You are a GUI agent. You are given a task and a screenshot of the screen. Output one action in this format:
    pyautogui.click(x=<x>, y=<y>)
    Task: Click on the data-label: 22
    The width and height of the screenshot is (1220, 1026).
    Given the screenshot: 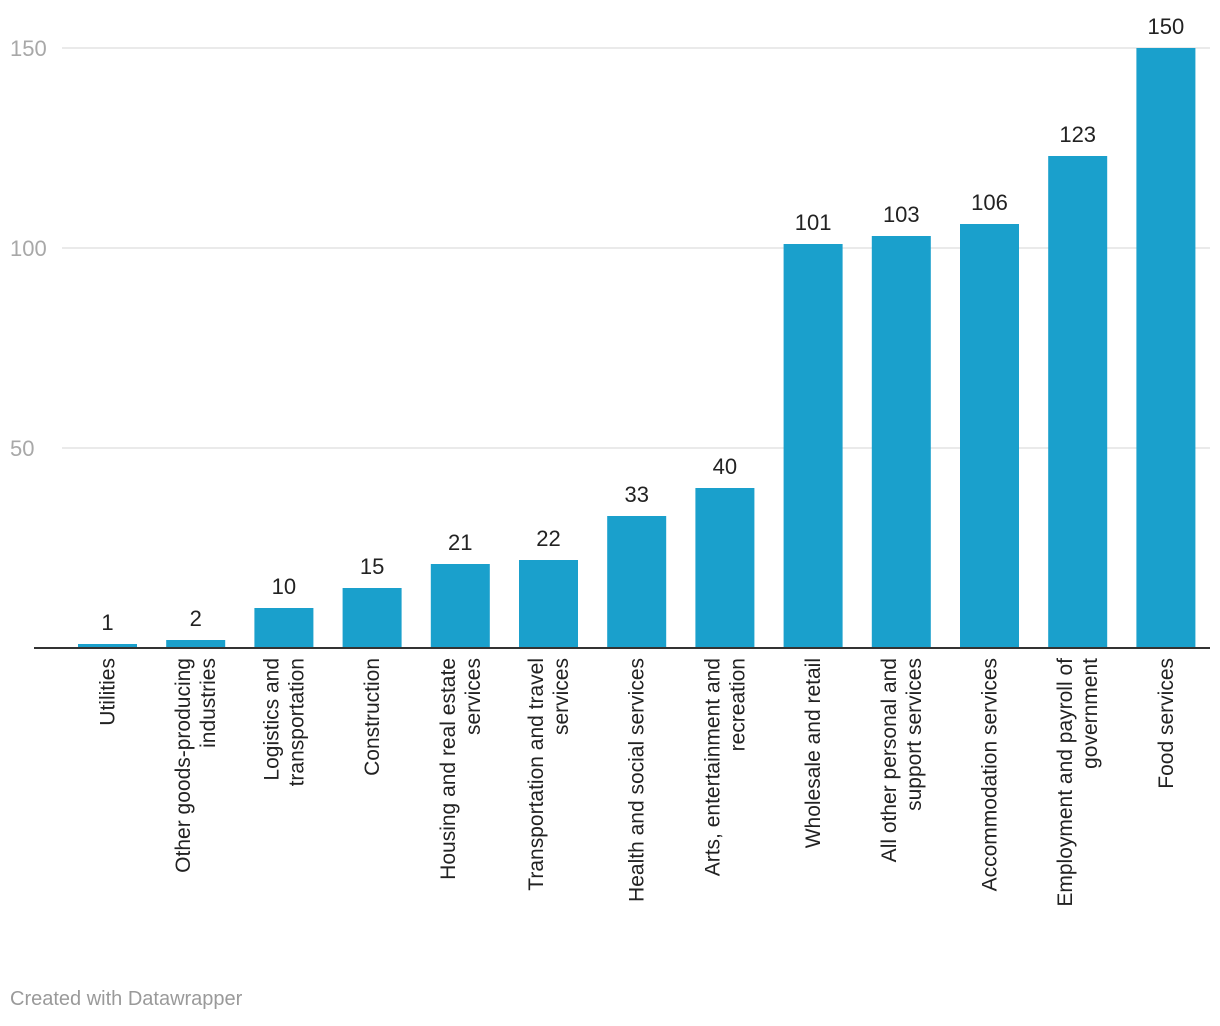 What is the action you would take?
    pyautogui.click(x=548, y=538)
    